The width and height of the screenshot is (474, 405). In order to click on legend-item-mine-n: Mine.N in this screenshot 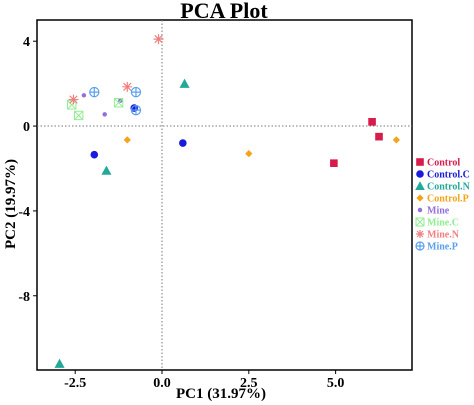, I will do `click(438, 235)`.